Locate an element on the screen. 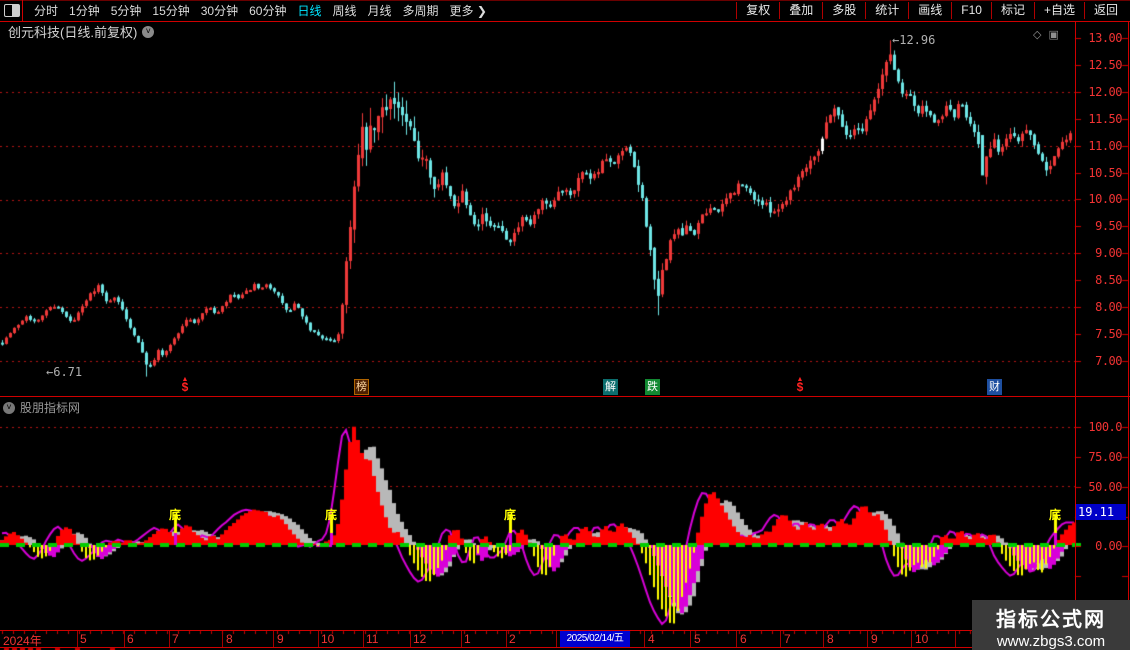 This screenshot has width=1130, height=650. date-label-0: 2024年 is located at coordinates (22, 641).